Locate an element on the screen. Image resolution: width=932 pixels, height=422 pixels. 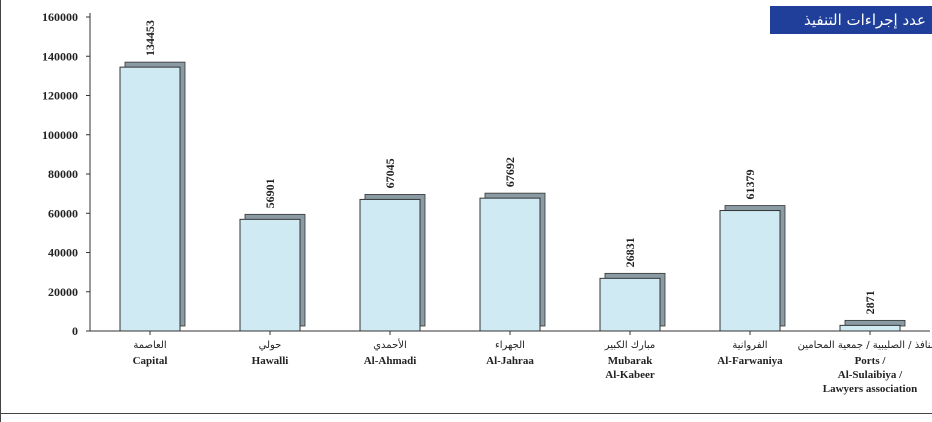
bar-data-label: 26831 is located at coordinates (630, 252).